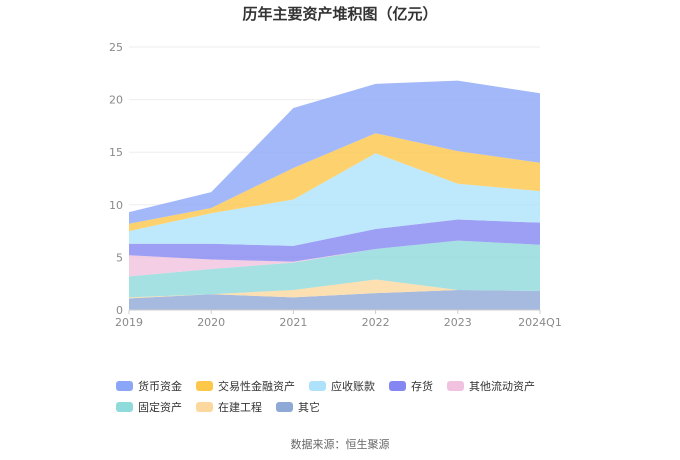 This screenshot has width=680, height=460. Describe the element at coordinates (116, 47) in the screenshot. I see `y-tick-label: 25` at that location.